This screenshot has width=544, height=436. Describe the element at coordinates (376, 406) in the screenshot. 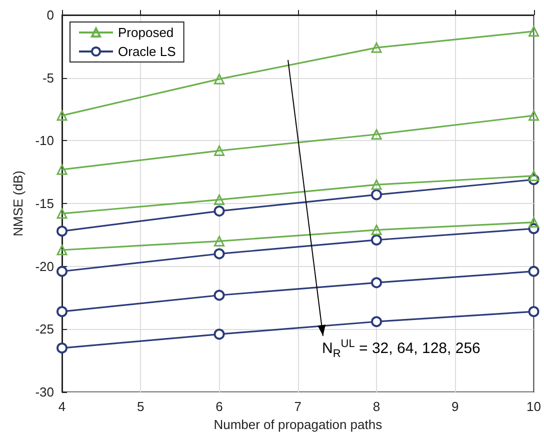

I see `x-tick-label: 8` at that location.